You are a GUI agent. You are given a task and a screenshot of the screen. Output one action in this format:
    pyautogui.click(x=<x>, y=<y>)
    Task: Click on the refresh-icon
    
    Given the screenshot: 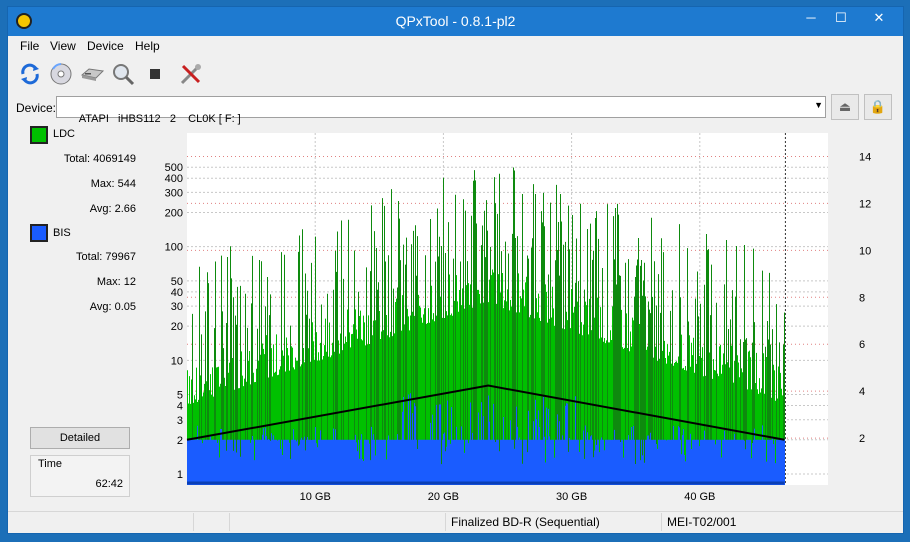 What is the action you would take?
    pyautogui.click(x=30, y=74)
    